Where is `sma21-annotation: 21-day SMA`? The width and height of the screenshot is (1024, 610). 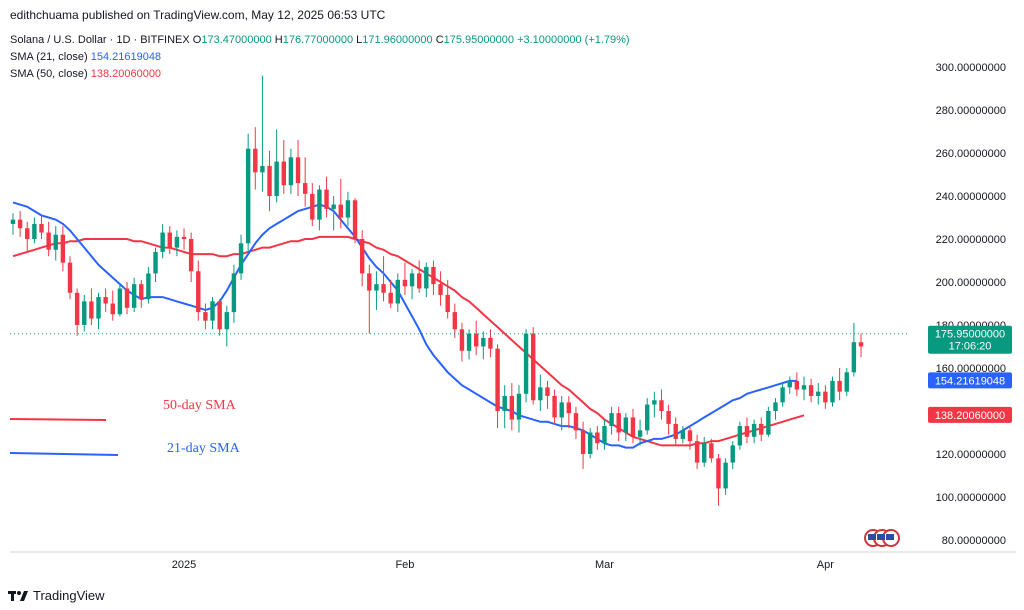
sma21-annotation: 21-day SMA is located at coordinates (204, 448).